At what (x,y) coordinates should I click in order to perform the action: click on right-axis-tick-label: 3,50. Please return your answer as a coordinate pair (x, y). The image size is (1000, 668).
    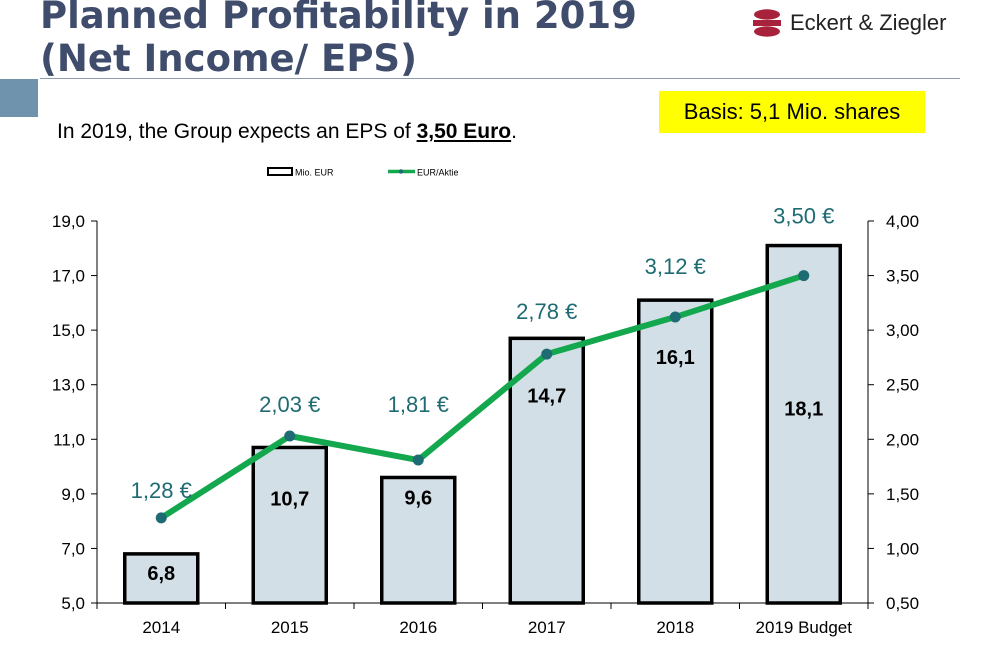
    Looking at the image, I should click on (902, 276).